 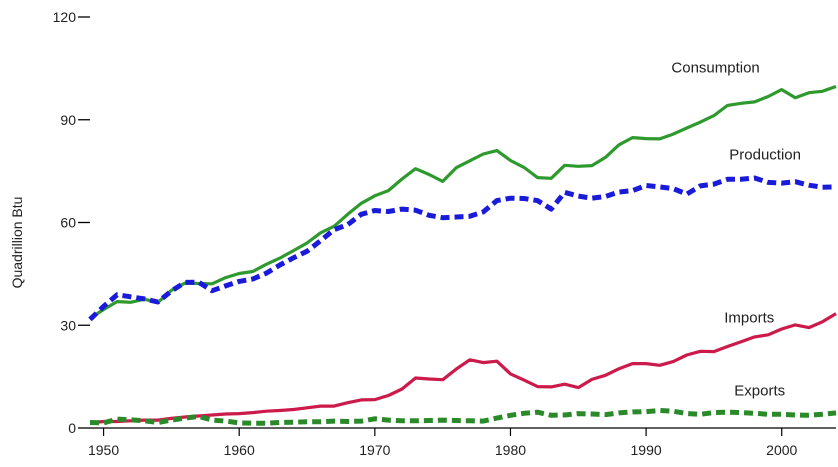 What do you see at coordinates (646, 450) in the screenshot?
I see `x-tick-label: 1990` at bounding box center [646, 450].